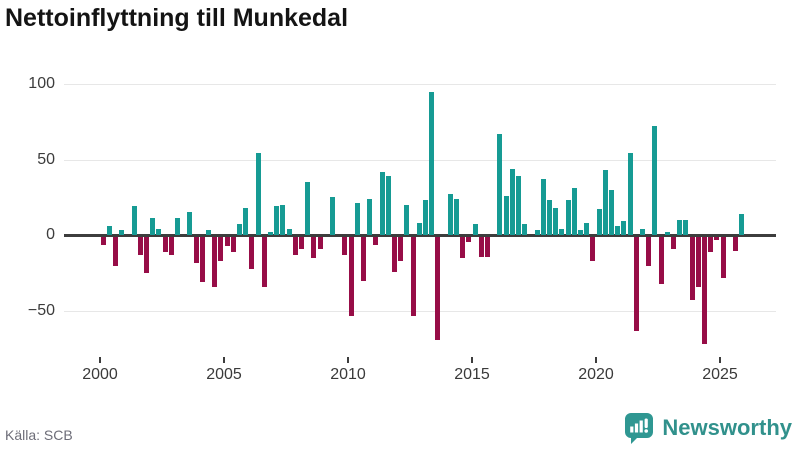  I want to click on newsworthy-wordmark: Newsworthy, so click(727, 427).